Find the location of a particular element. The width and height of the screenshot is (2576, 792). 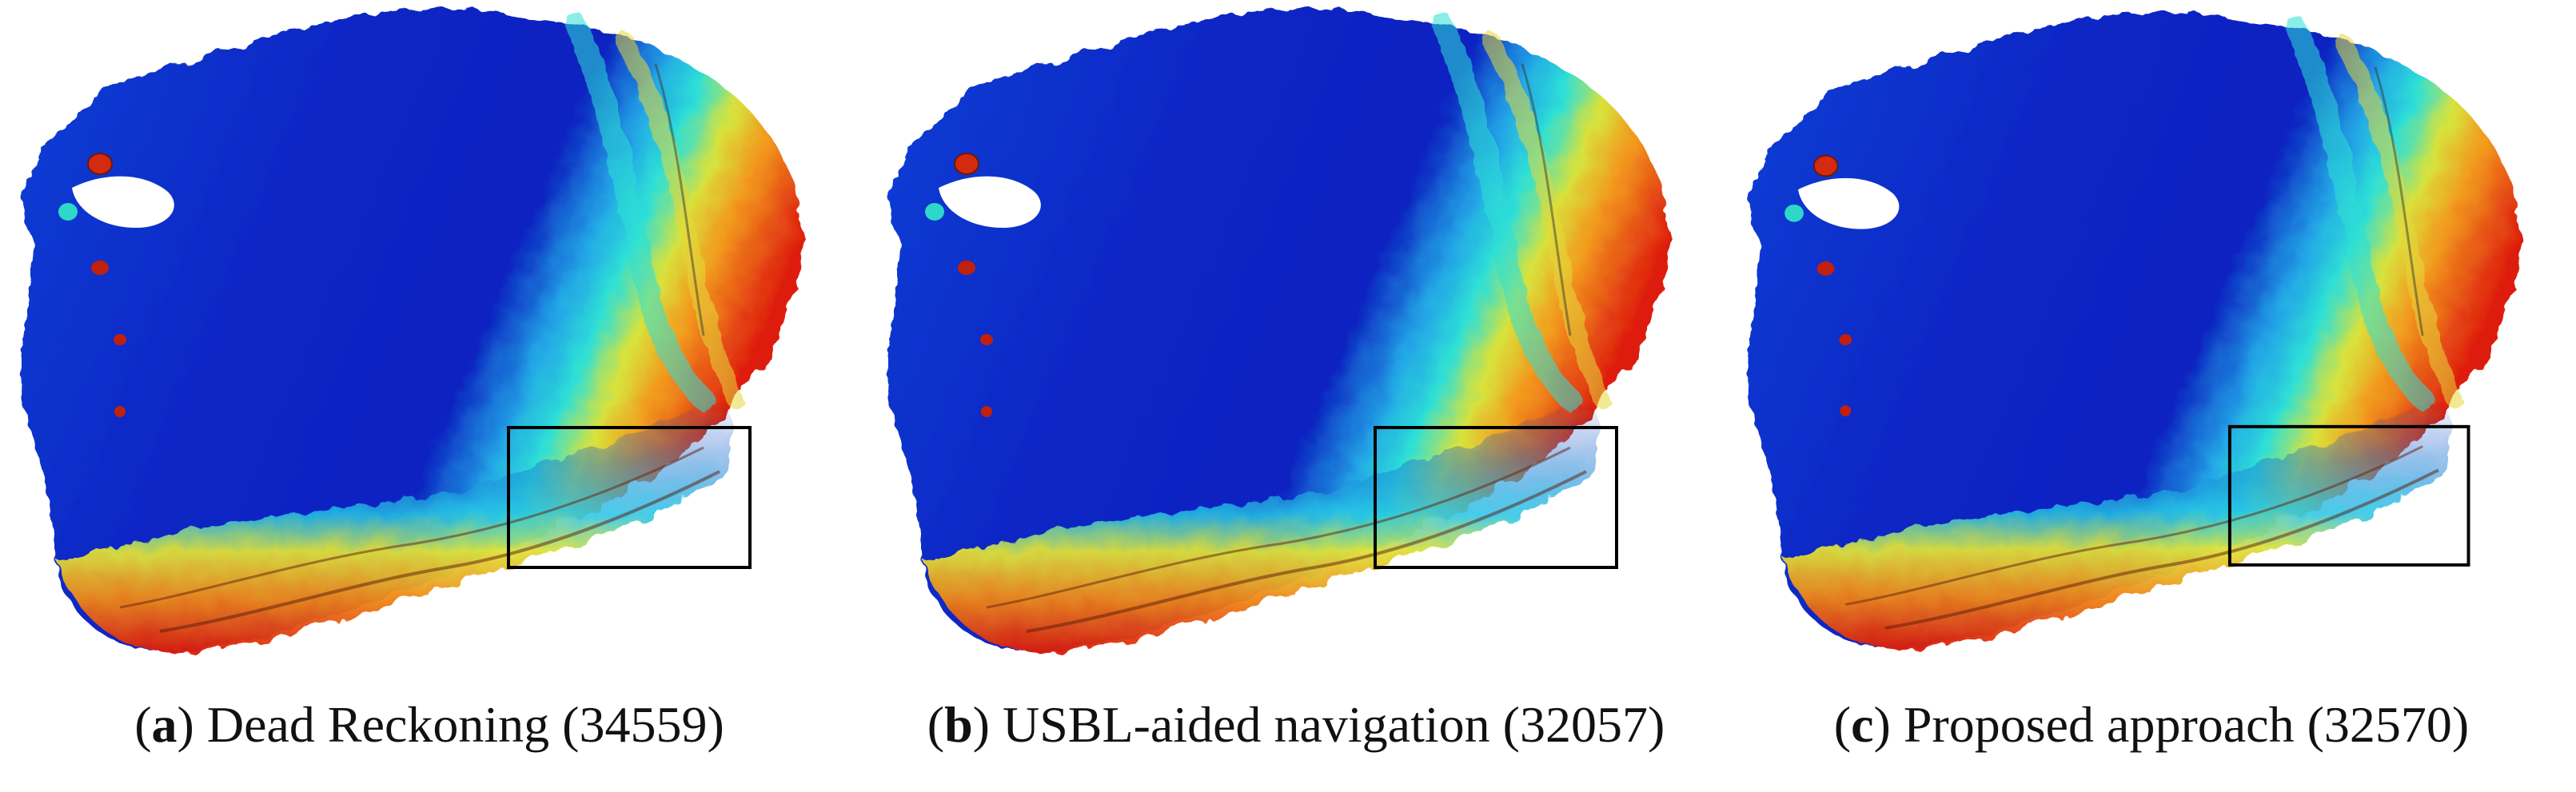

panel-letter: b is located at coordinates (958, 724).